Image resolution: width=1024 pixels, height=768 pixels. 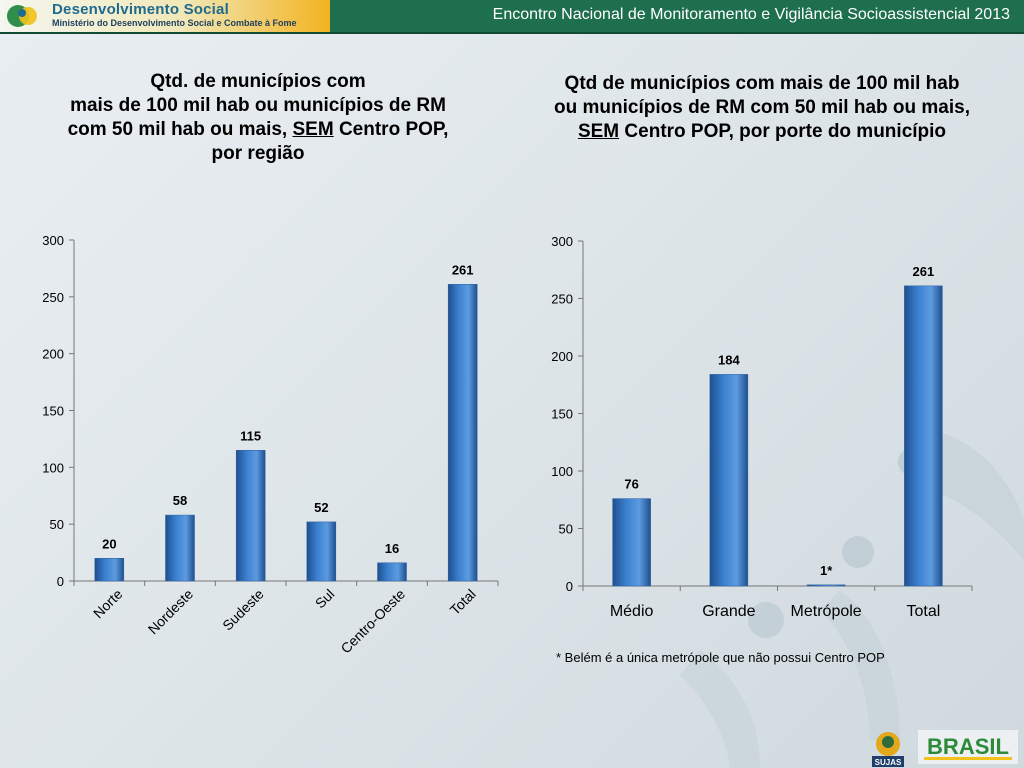 What do you see at coordinates (140, 9) in the screenshot?
I see `ministry-title: Desenvolvimento Social` at bounding box center [140, 9].